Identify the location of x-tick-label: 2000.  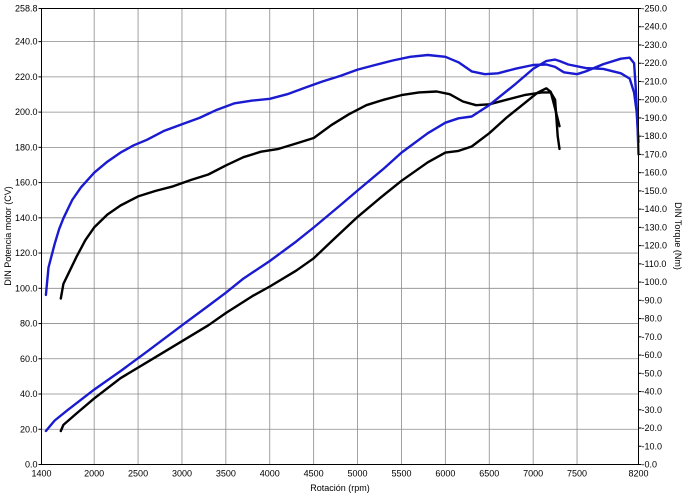
(94, 474).